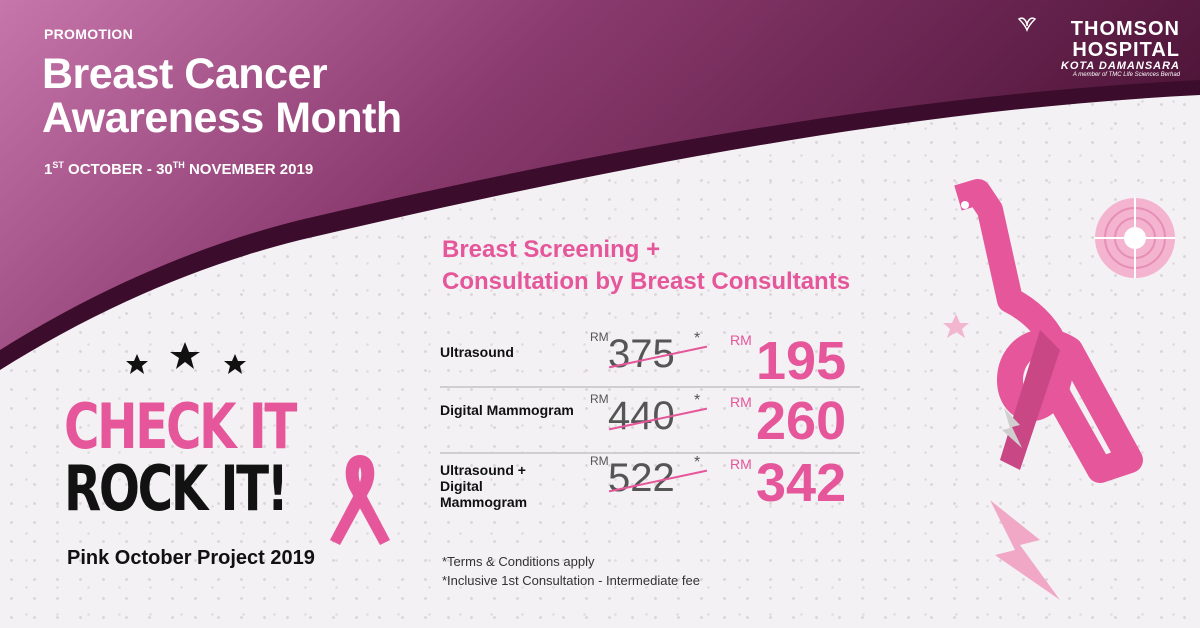 The height and width of the screenshot is (628, 1200). I want to click on promotion-dates: 1ST OCTOBER - 30TH NOVEMBER 2019, so click(178, 169).